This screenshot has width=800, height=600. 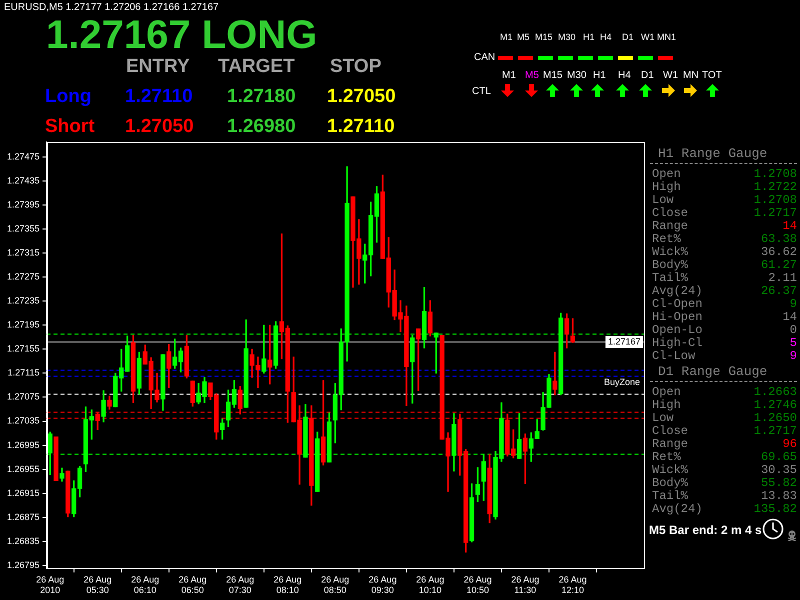 What do you see at coordinates (481, 91) in the screenshot?
I see `text: CTL` at bounding box center [481, 91].